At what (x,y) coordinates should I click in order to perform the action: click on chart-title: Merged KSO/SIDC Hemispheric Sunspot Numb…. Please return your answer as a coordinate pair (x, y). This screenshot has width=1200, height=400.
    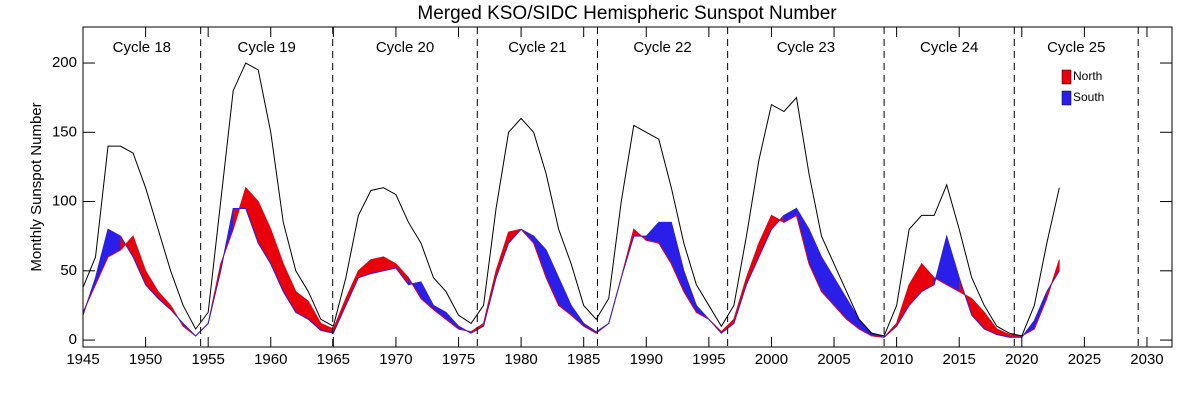
    Looking at the image, I should click on (627, 13).